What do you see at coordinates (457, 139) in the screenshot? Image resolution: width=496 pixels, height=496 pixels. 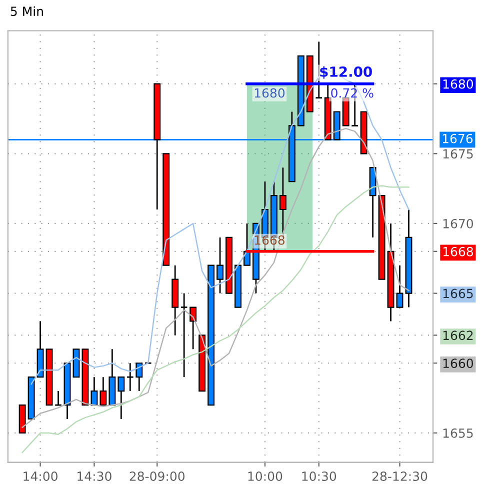 I see `ref-line-label: 1676` at bounding box center [457, 139].